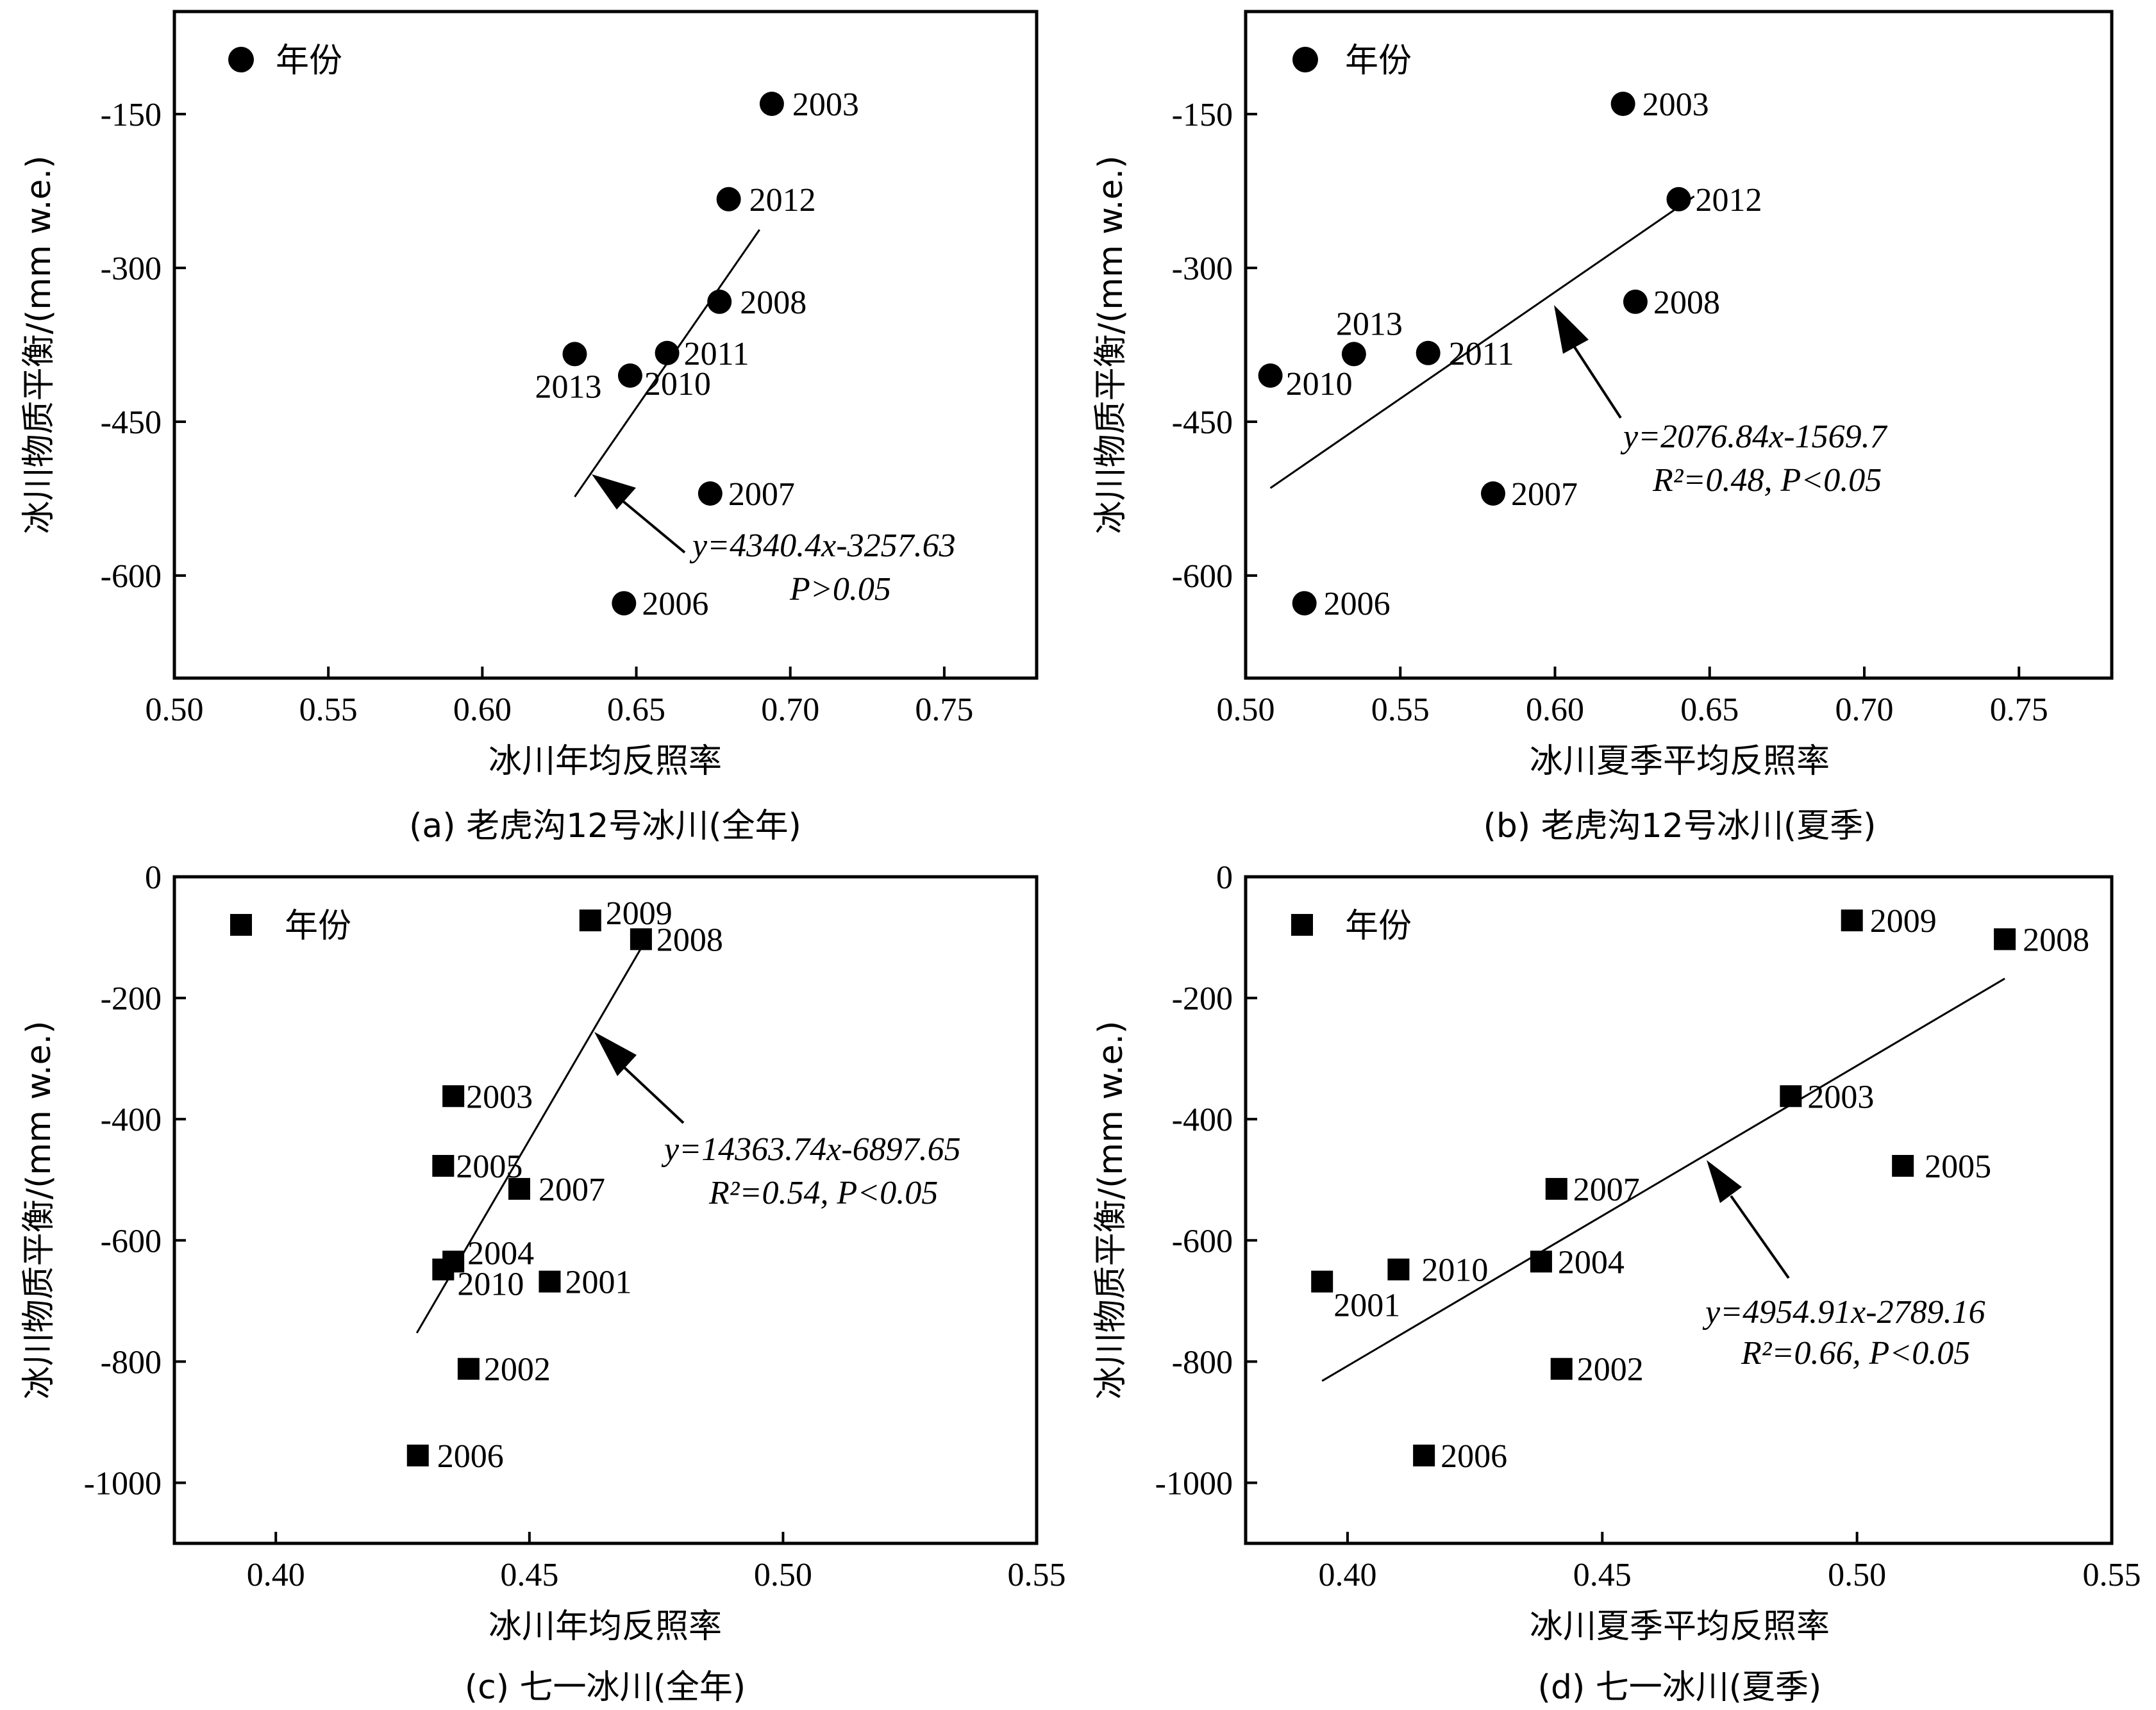 The image size is (2156, 1710). I want to click on fit-annotation: y=2076.84x-1569.7 R²=0.48, P<0.05, so click(1721, 402).